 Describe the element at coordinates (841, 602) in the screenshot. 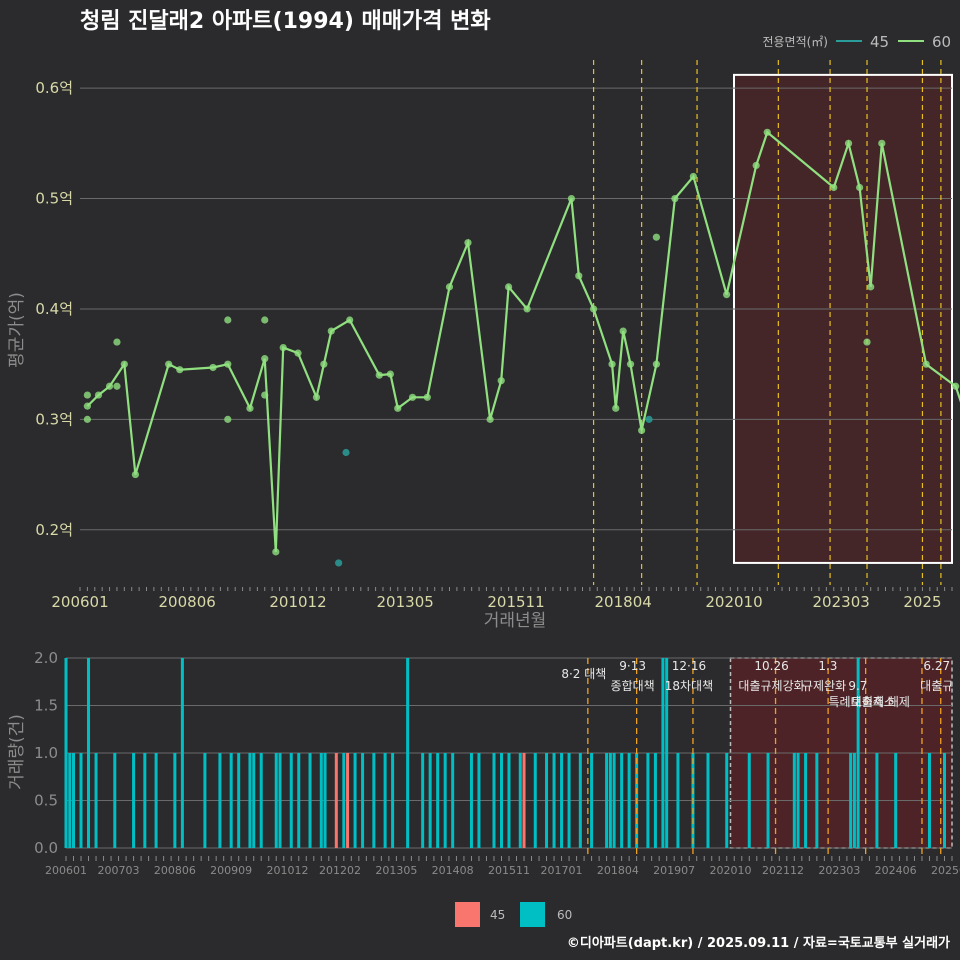

I see `x-tick-label: 202303` at that location.